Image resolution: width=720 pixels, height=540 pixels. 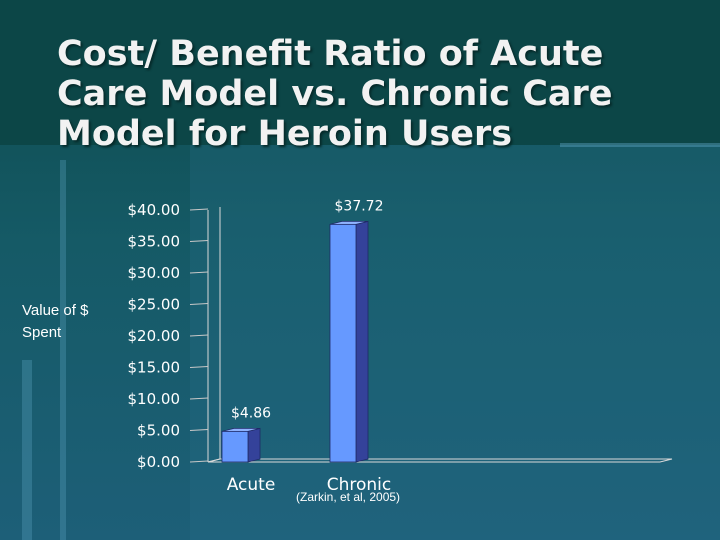 What do you see at coordinates (251, 485) in the screenshot?
I see `x-category-label: Acute` at bounding box center [251, 485].